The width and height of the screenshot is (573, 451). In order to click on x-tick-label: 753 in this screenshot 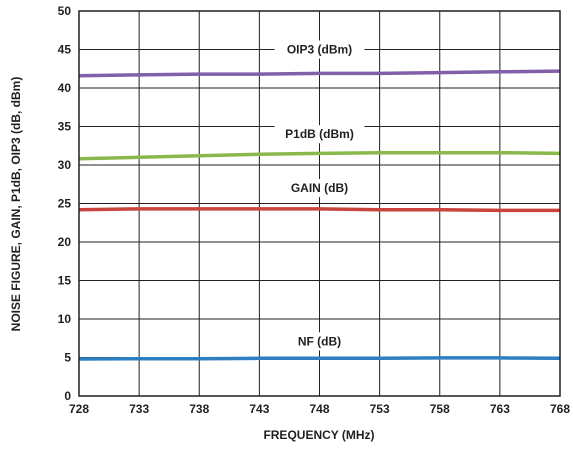, I will do `click(380, 409)`.